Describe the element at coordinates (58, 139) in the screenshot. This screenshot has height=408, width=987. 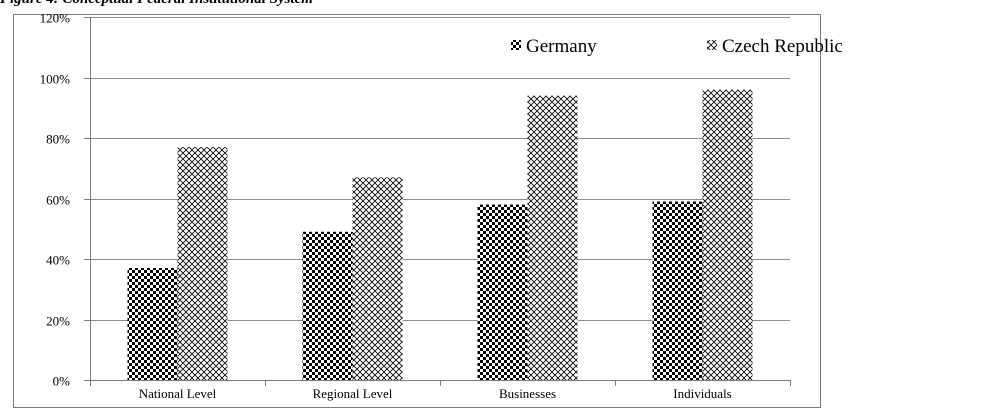
I see `y-tick-label: 80%` at that location.